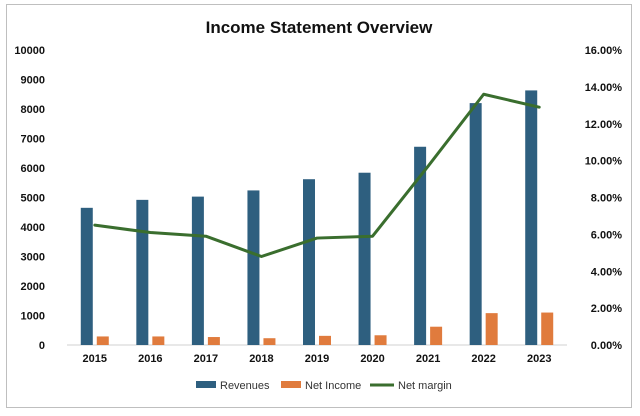 This screenshot has width=640, height=416. Describe the element at coordinates (333, 386) in the screenshot. I see `legend-label: Net Income` at that location.